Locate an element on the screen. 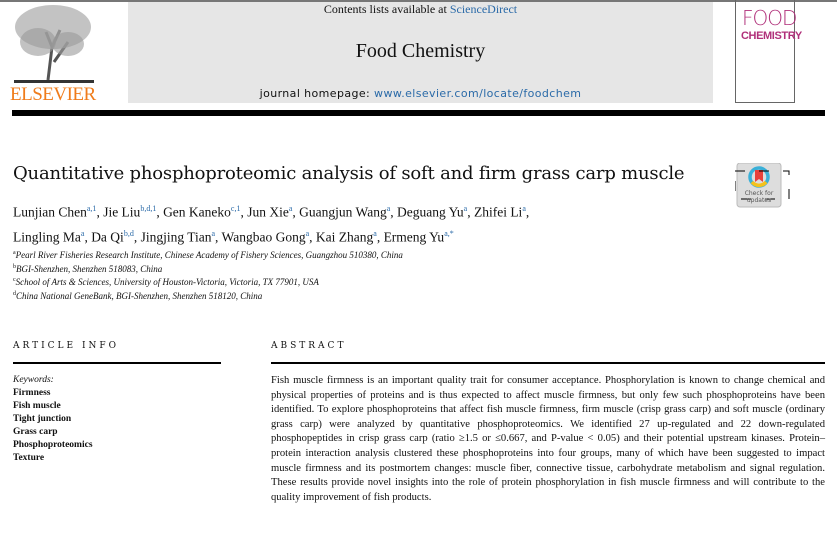 Image resolution: width=837 pixels, height=538 pixels. author-name: Kai Zhang is located at coordinates (344, 236).